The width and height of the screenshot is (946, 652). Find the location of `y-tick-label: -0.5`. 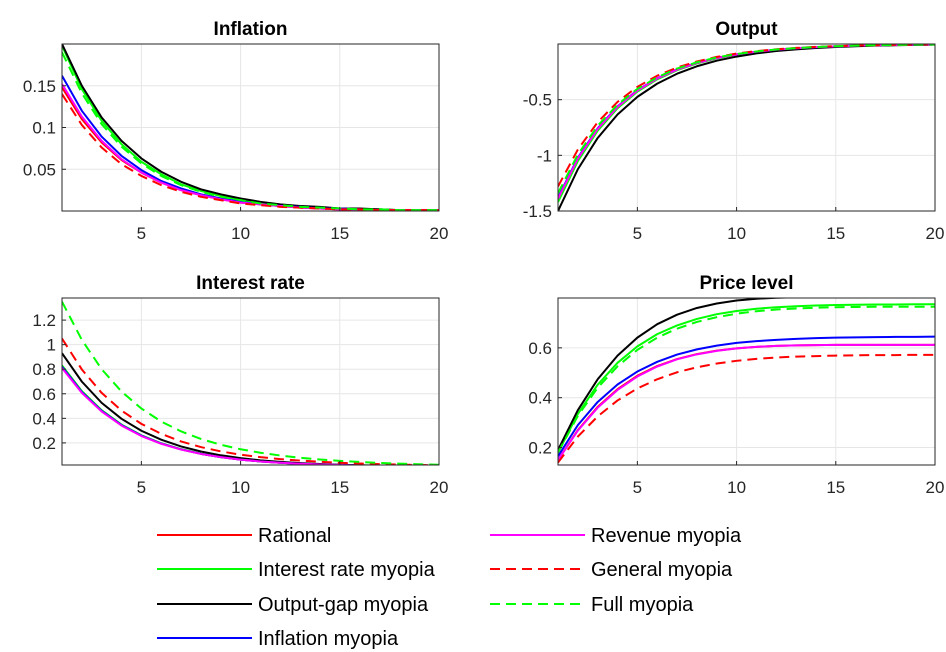

y-tick-label: -0.5 is located at coordinates (537, 100).